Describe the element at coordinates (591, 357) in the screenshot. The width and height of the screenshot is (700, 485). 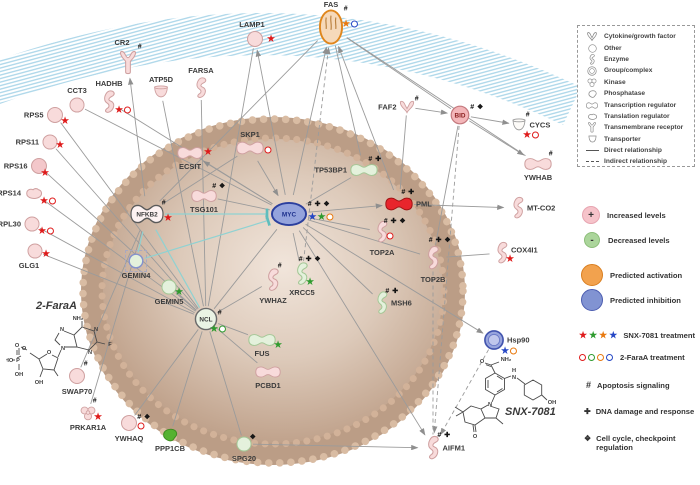
I see `green-ring-icon` at that location.